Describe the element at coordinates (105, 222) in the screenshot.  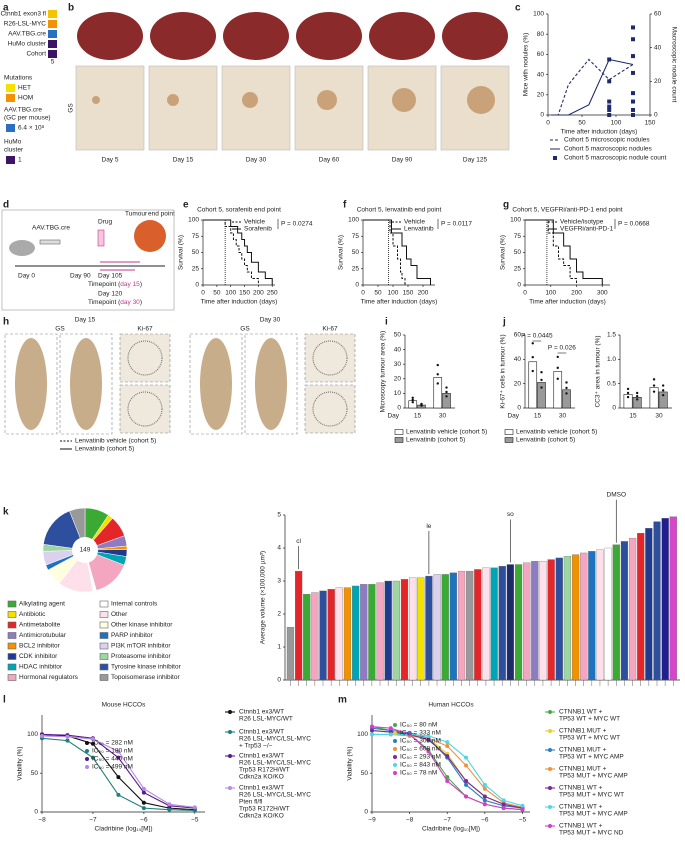
I see `label: Drug` at that location.